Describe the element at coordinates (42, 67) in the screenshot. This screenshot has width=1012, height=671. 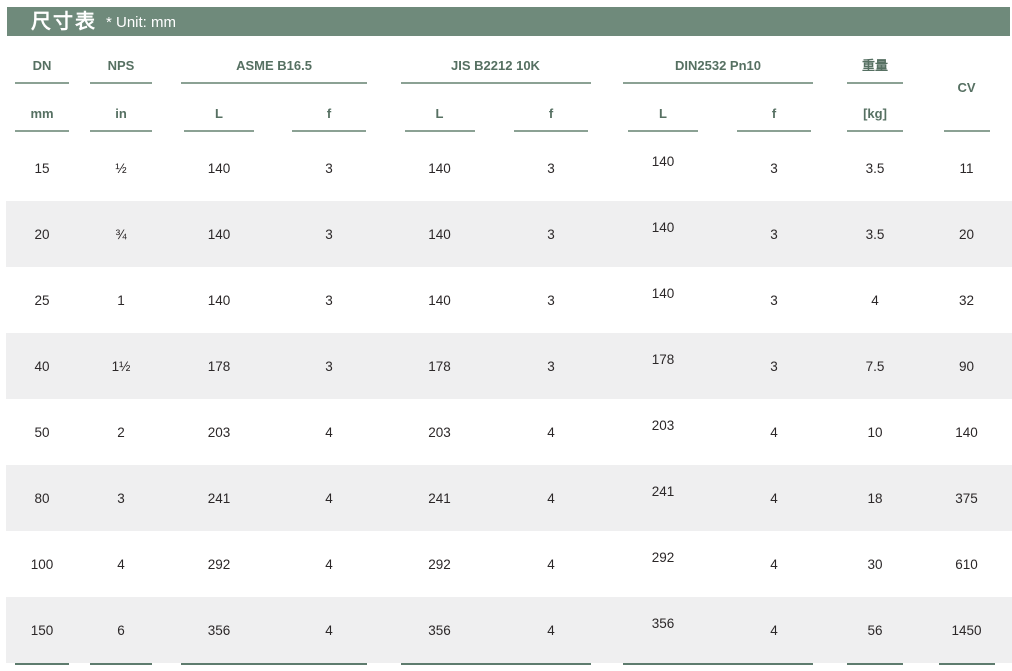
I see `header-dn: DN` at that location.